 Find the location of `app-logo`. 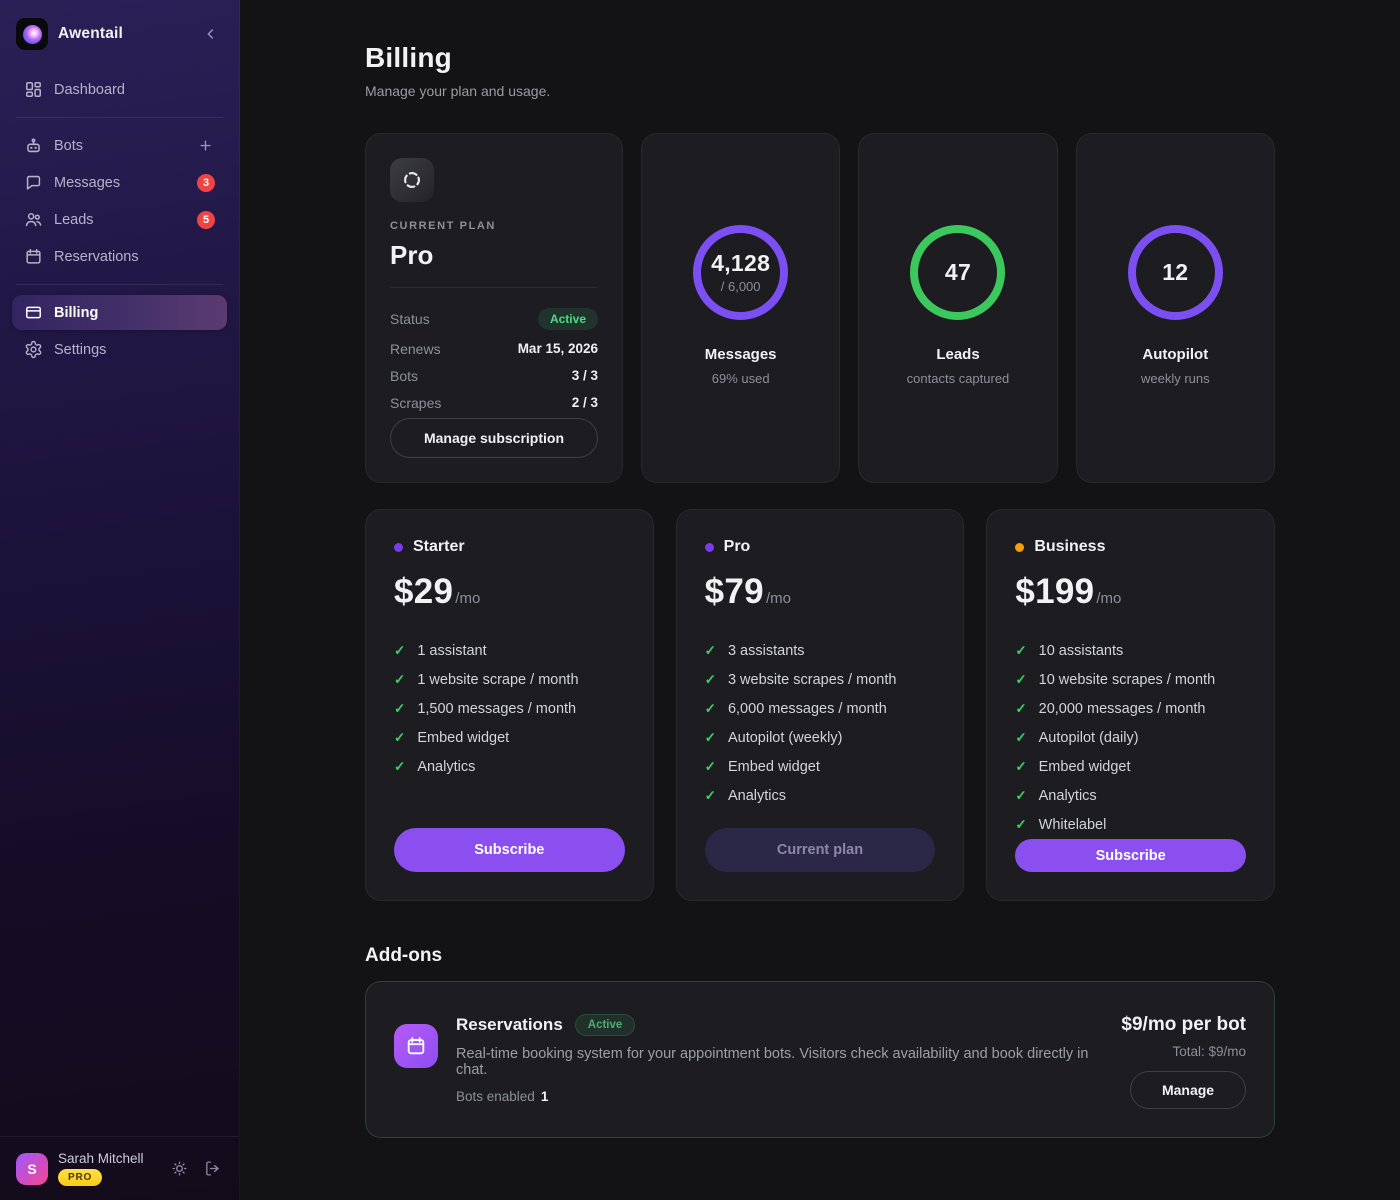

app-logo is located at coordinates (32, 34).